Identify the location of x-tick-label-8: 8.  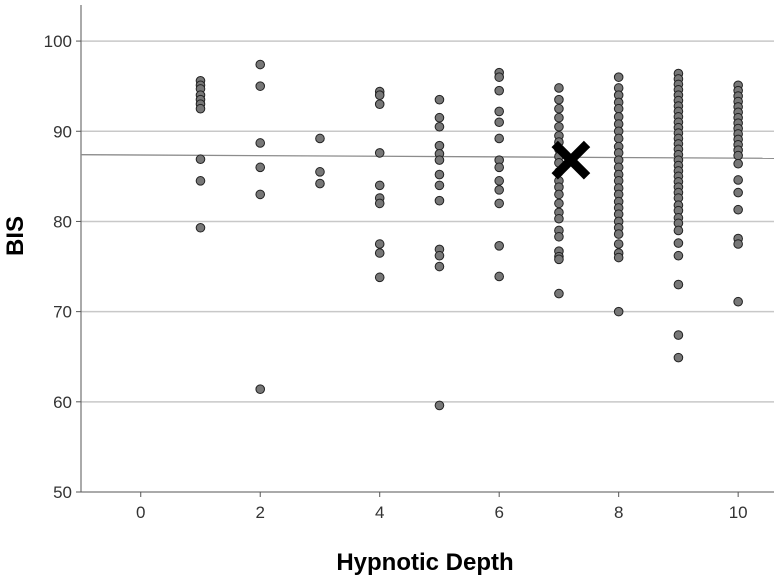
(618, 512).